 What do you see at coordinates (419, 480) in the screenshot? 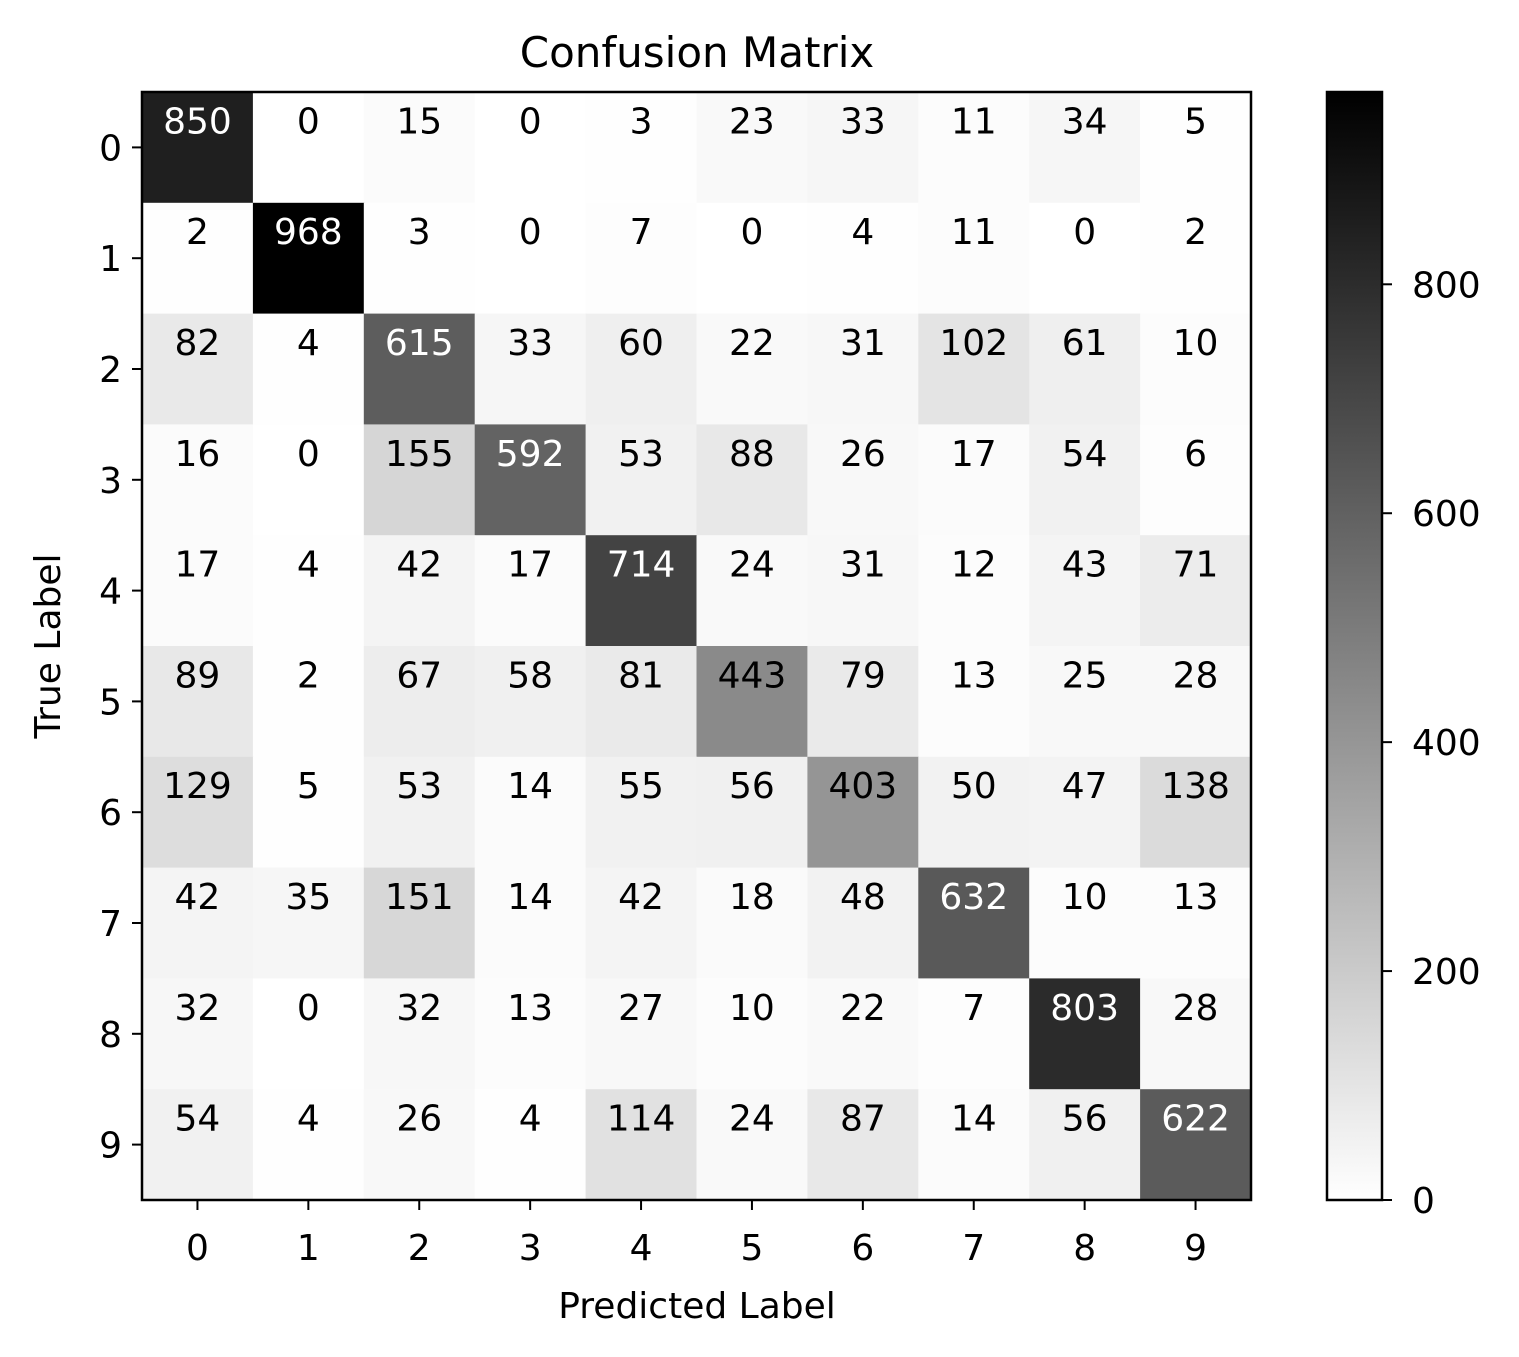
I see `heatmap-cell-r3-c2` at bounding box center [419, 480].